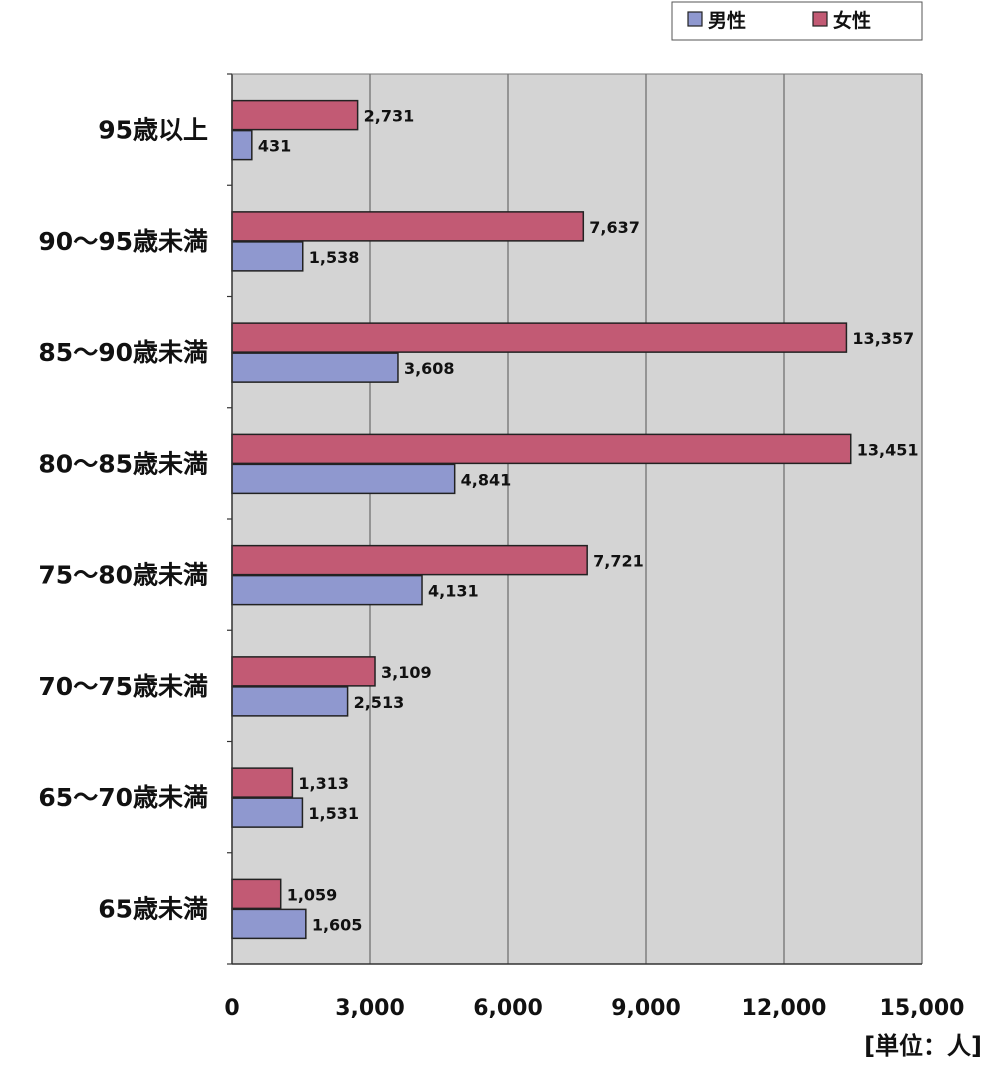  What do you see at coordinates (123, 352) in the screenshot?
I see `category-label: 85～90歳未満` at bounding box center [123, 352].